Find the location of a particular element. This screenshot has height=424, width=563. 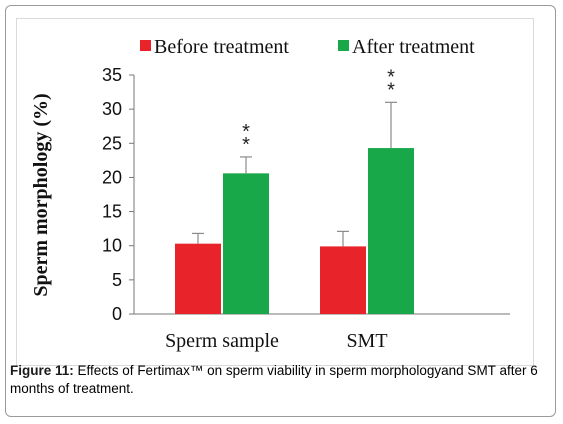

y-tick-label: 20 is located at coordinates (112, 177).